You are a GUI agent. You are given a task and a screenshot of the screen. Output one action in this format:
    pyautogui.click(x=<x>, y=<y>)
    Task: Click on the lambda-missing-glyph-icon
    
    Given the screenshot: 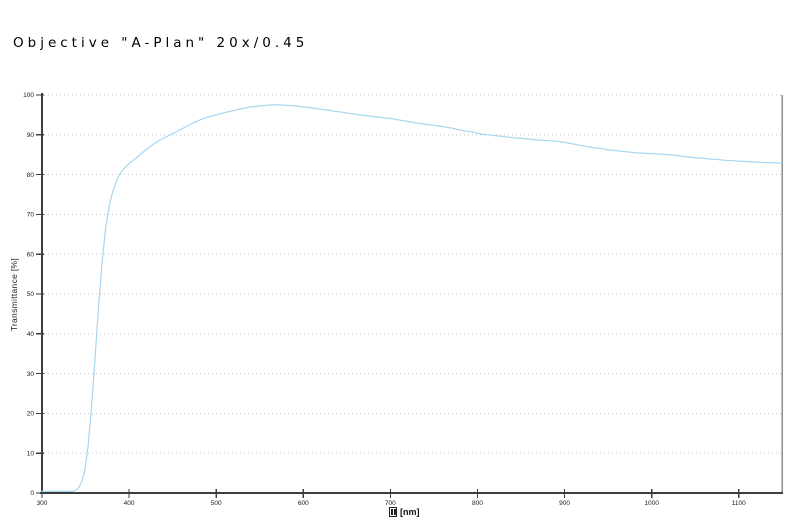 What is the action you would take?
    pyautogui.click(x=393, y=512)
    